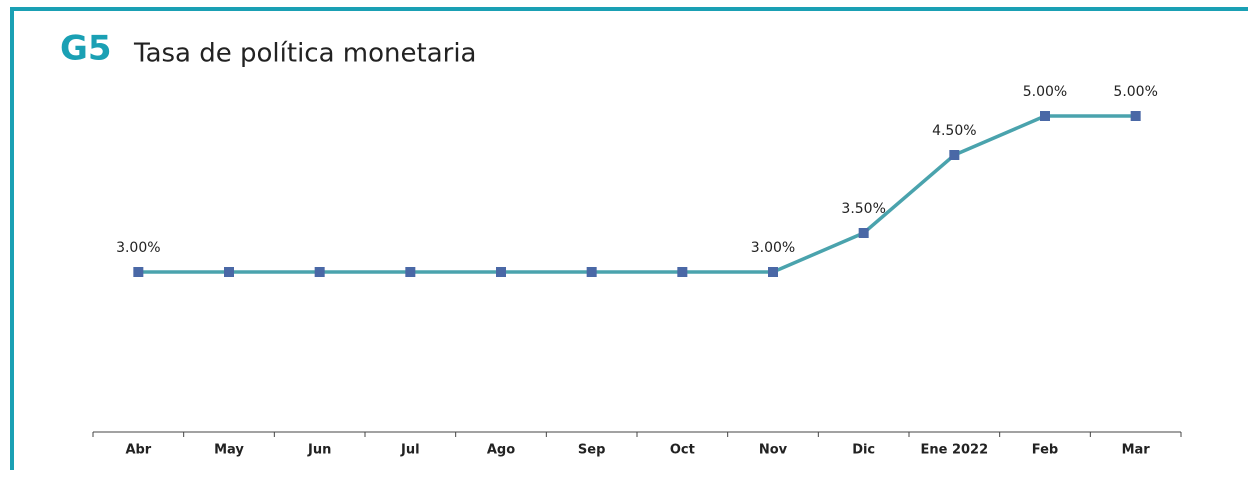  What do you see at coordinates (863, 450) in the screenshot?
I see `x-tick-label: Dic` at bounding box center [863, 450].